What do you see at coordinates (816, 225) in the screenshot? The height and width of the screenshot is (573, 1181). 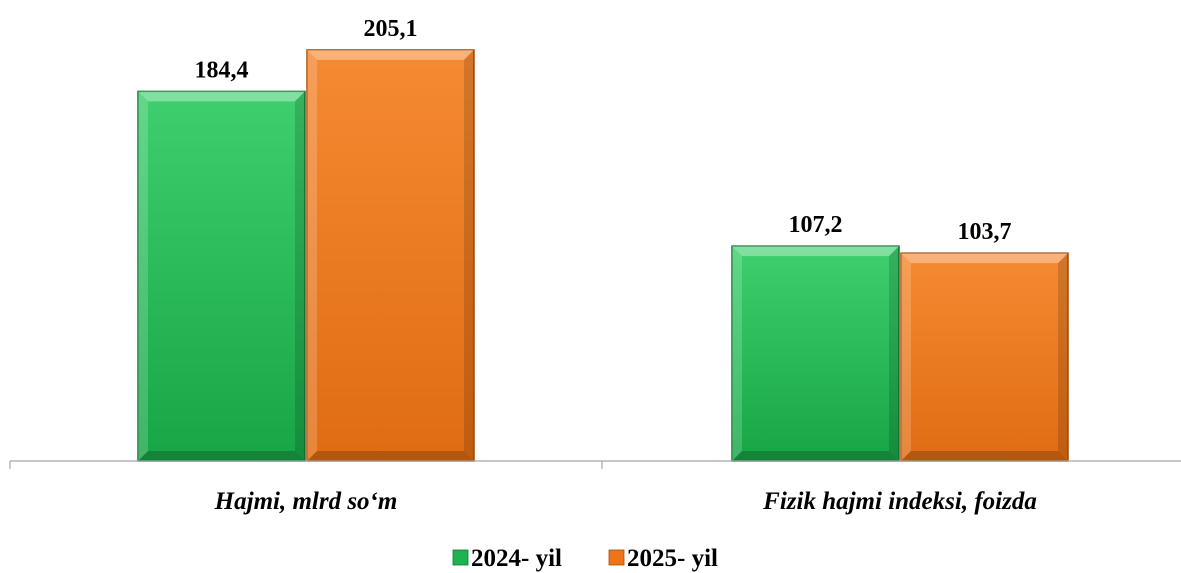 I see `value-label-2024-1: 107,2` at bounding box center [816, 225].